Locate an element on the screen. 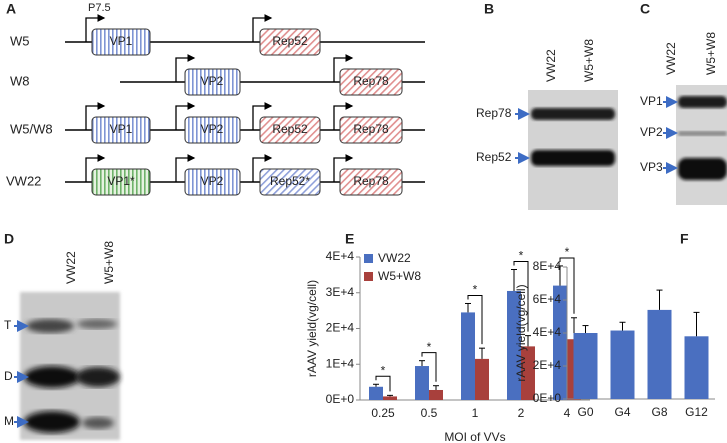 The image size is (727, 443). x-axis-label: MOI of VVs is located at coordinates (474, 436).